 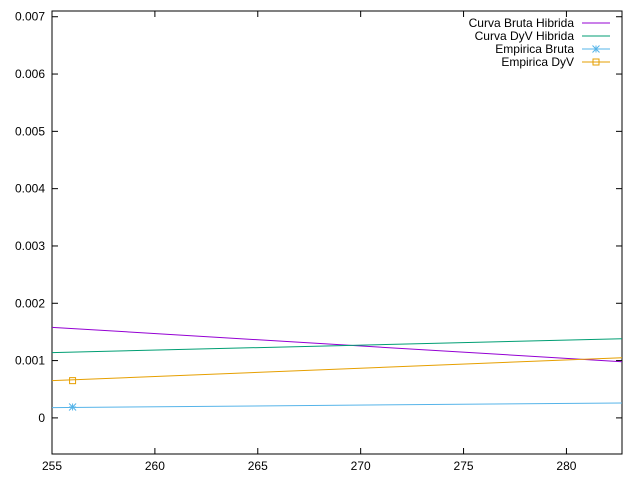 What do you see at coordinates (258, 466) in the screenshot?
I see `x-tick-label: 265` at bounding box center [258, 466].